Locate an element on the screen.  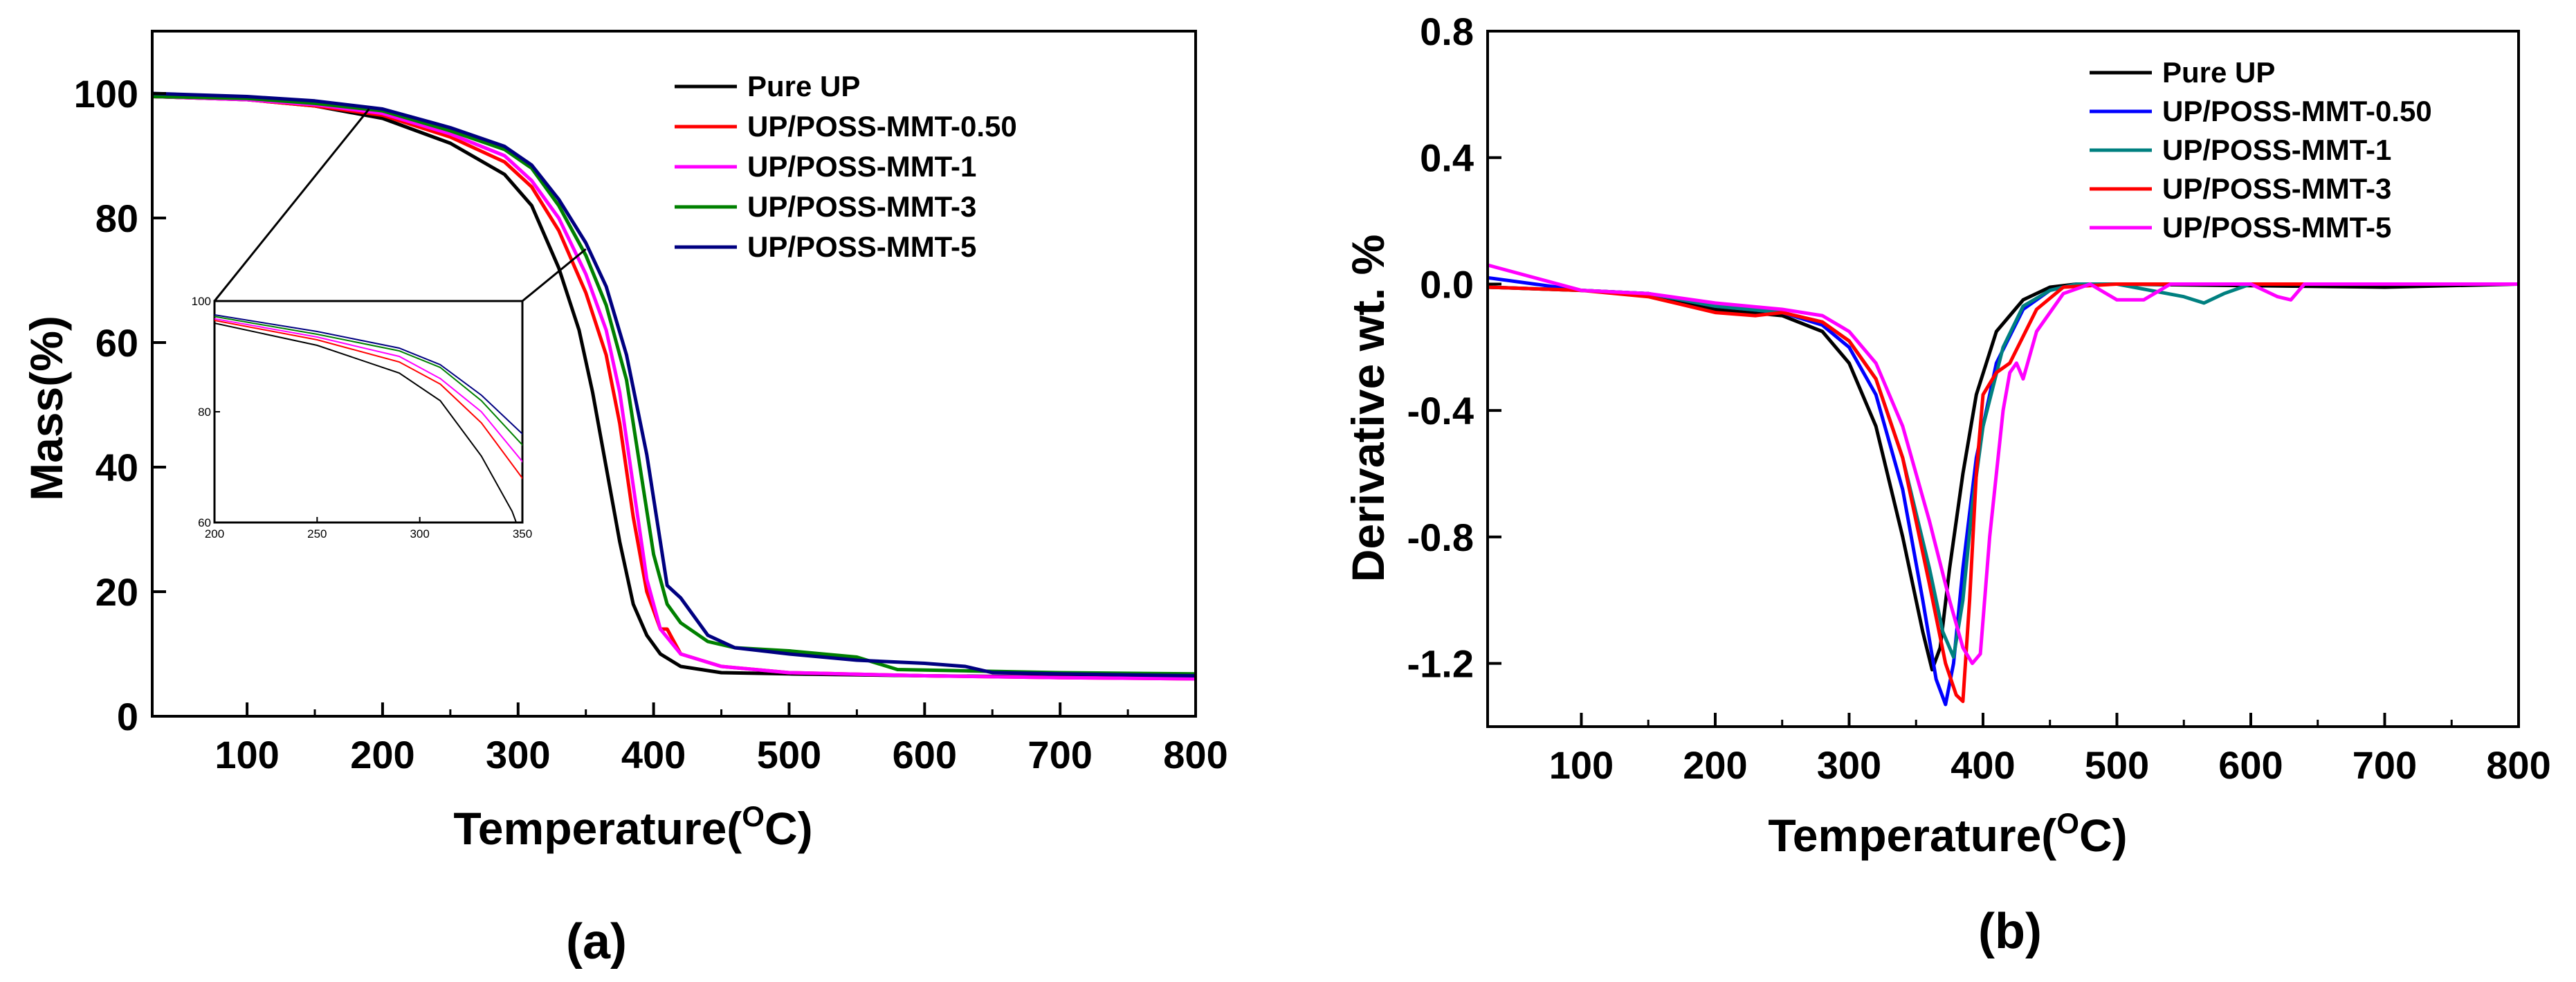
inset-y-tick-label: 100 is located at coordinates (201, 301).